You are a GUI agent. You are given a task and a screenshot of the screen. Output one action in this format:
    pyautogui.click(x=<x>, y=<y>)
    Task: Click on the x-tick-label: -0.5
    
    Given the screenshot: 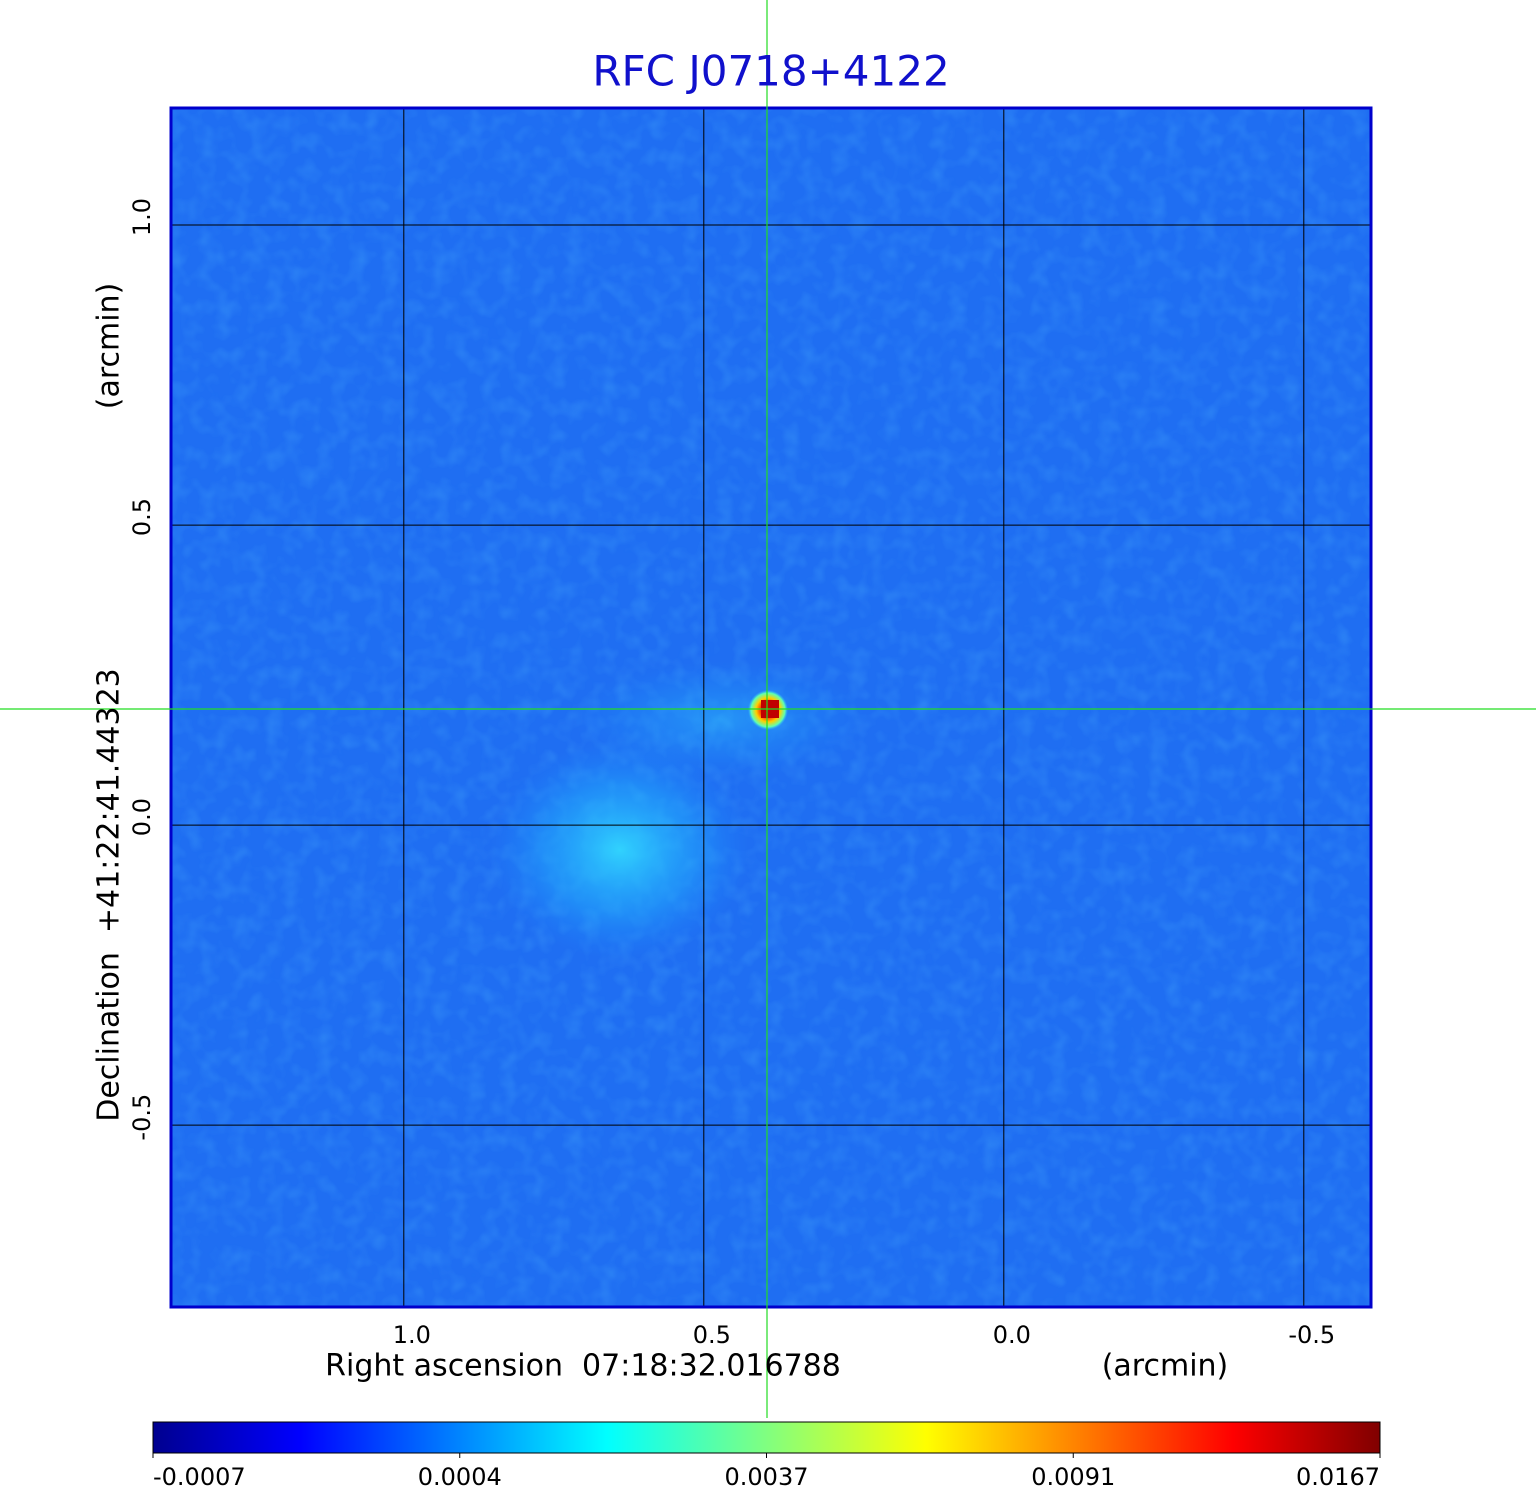 What is the action you would take?
    pyautogui.click(x=1311, y=1335)
    